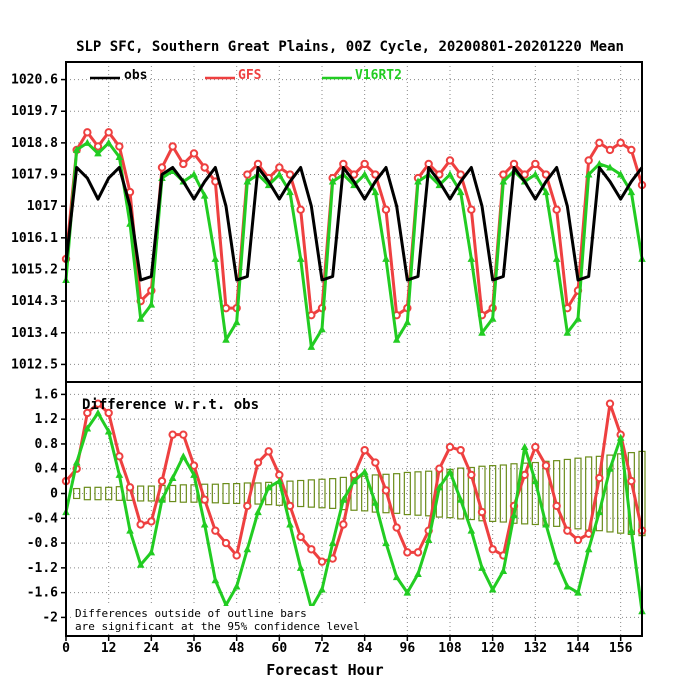 This screenshot has width=700, height=700. I want to click on top-y-tick-label: 1014.3, so click(34, 301).